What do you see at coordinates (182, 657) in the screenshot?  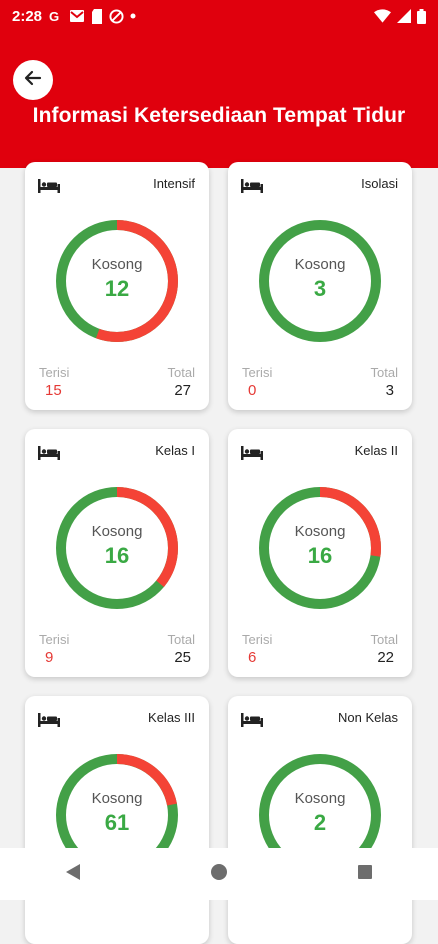 I see `total-value: 25` at bounding box center [182, 657].